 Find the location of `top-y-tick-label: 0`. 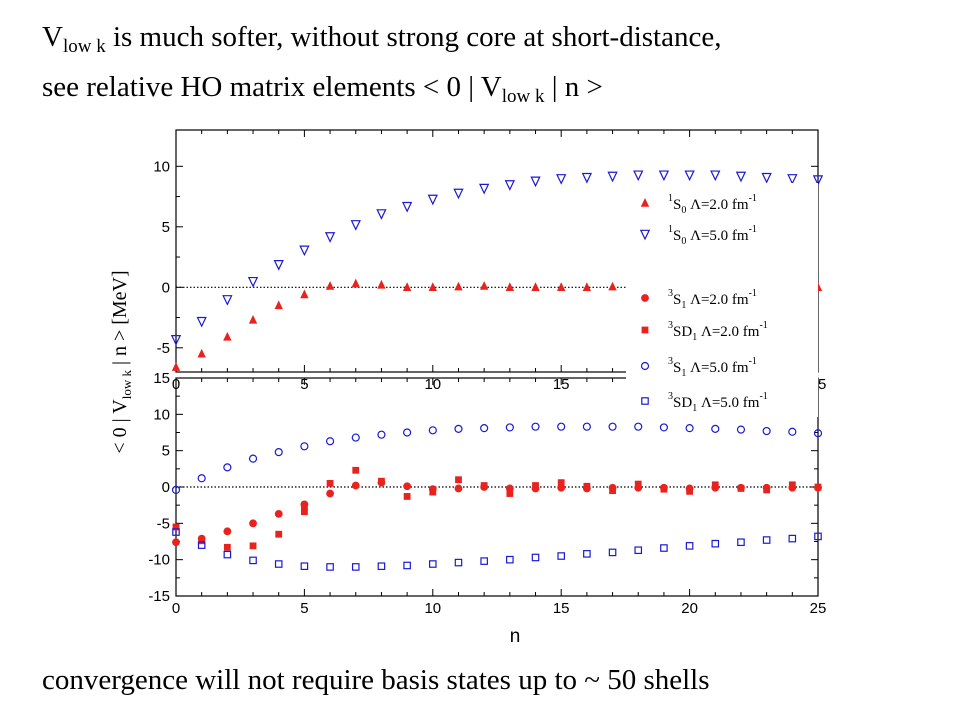

top-y-tick-label: 0 is located at coordinates (166, 287).